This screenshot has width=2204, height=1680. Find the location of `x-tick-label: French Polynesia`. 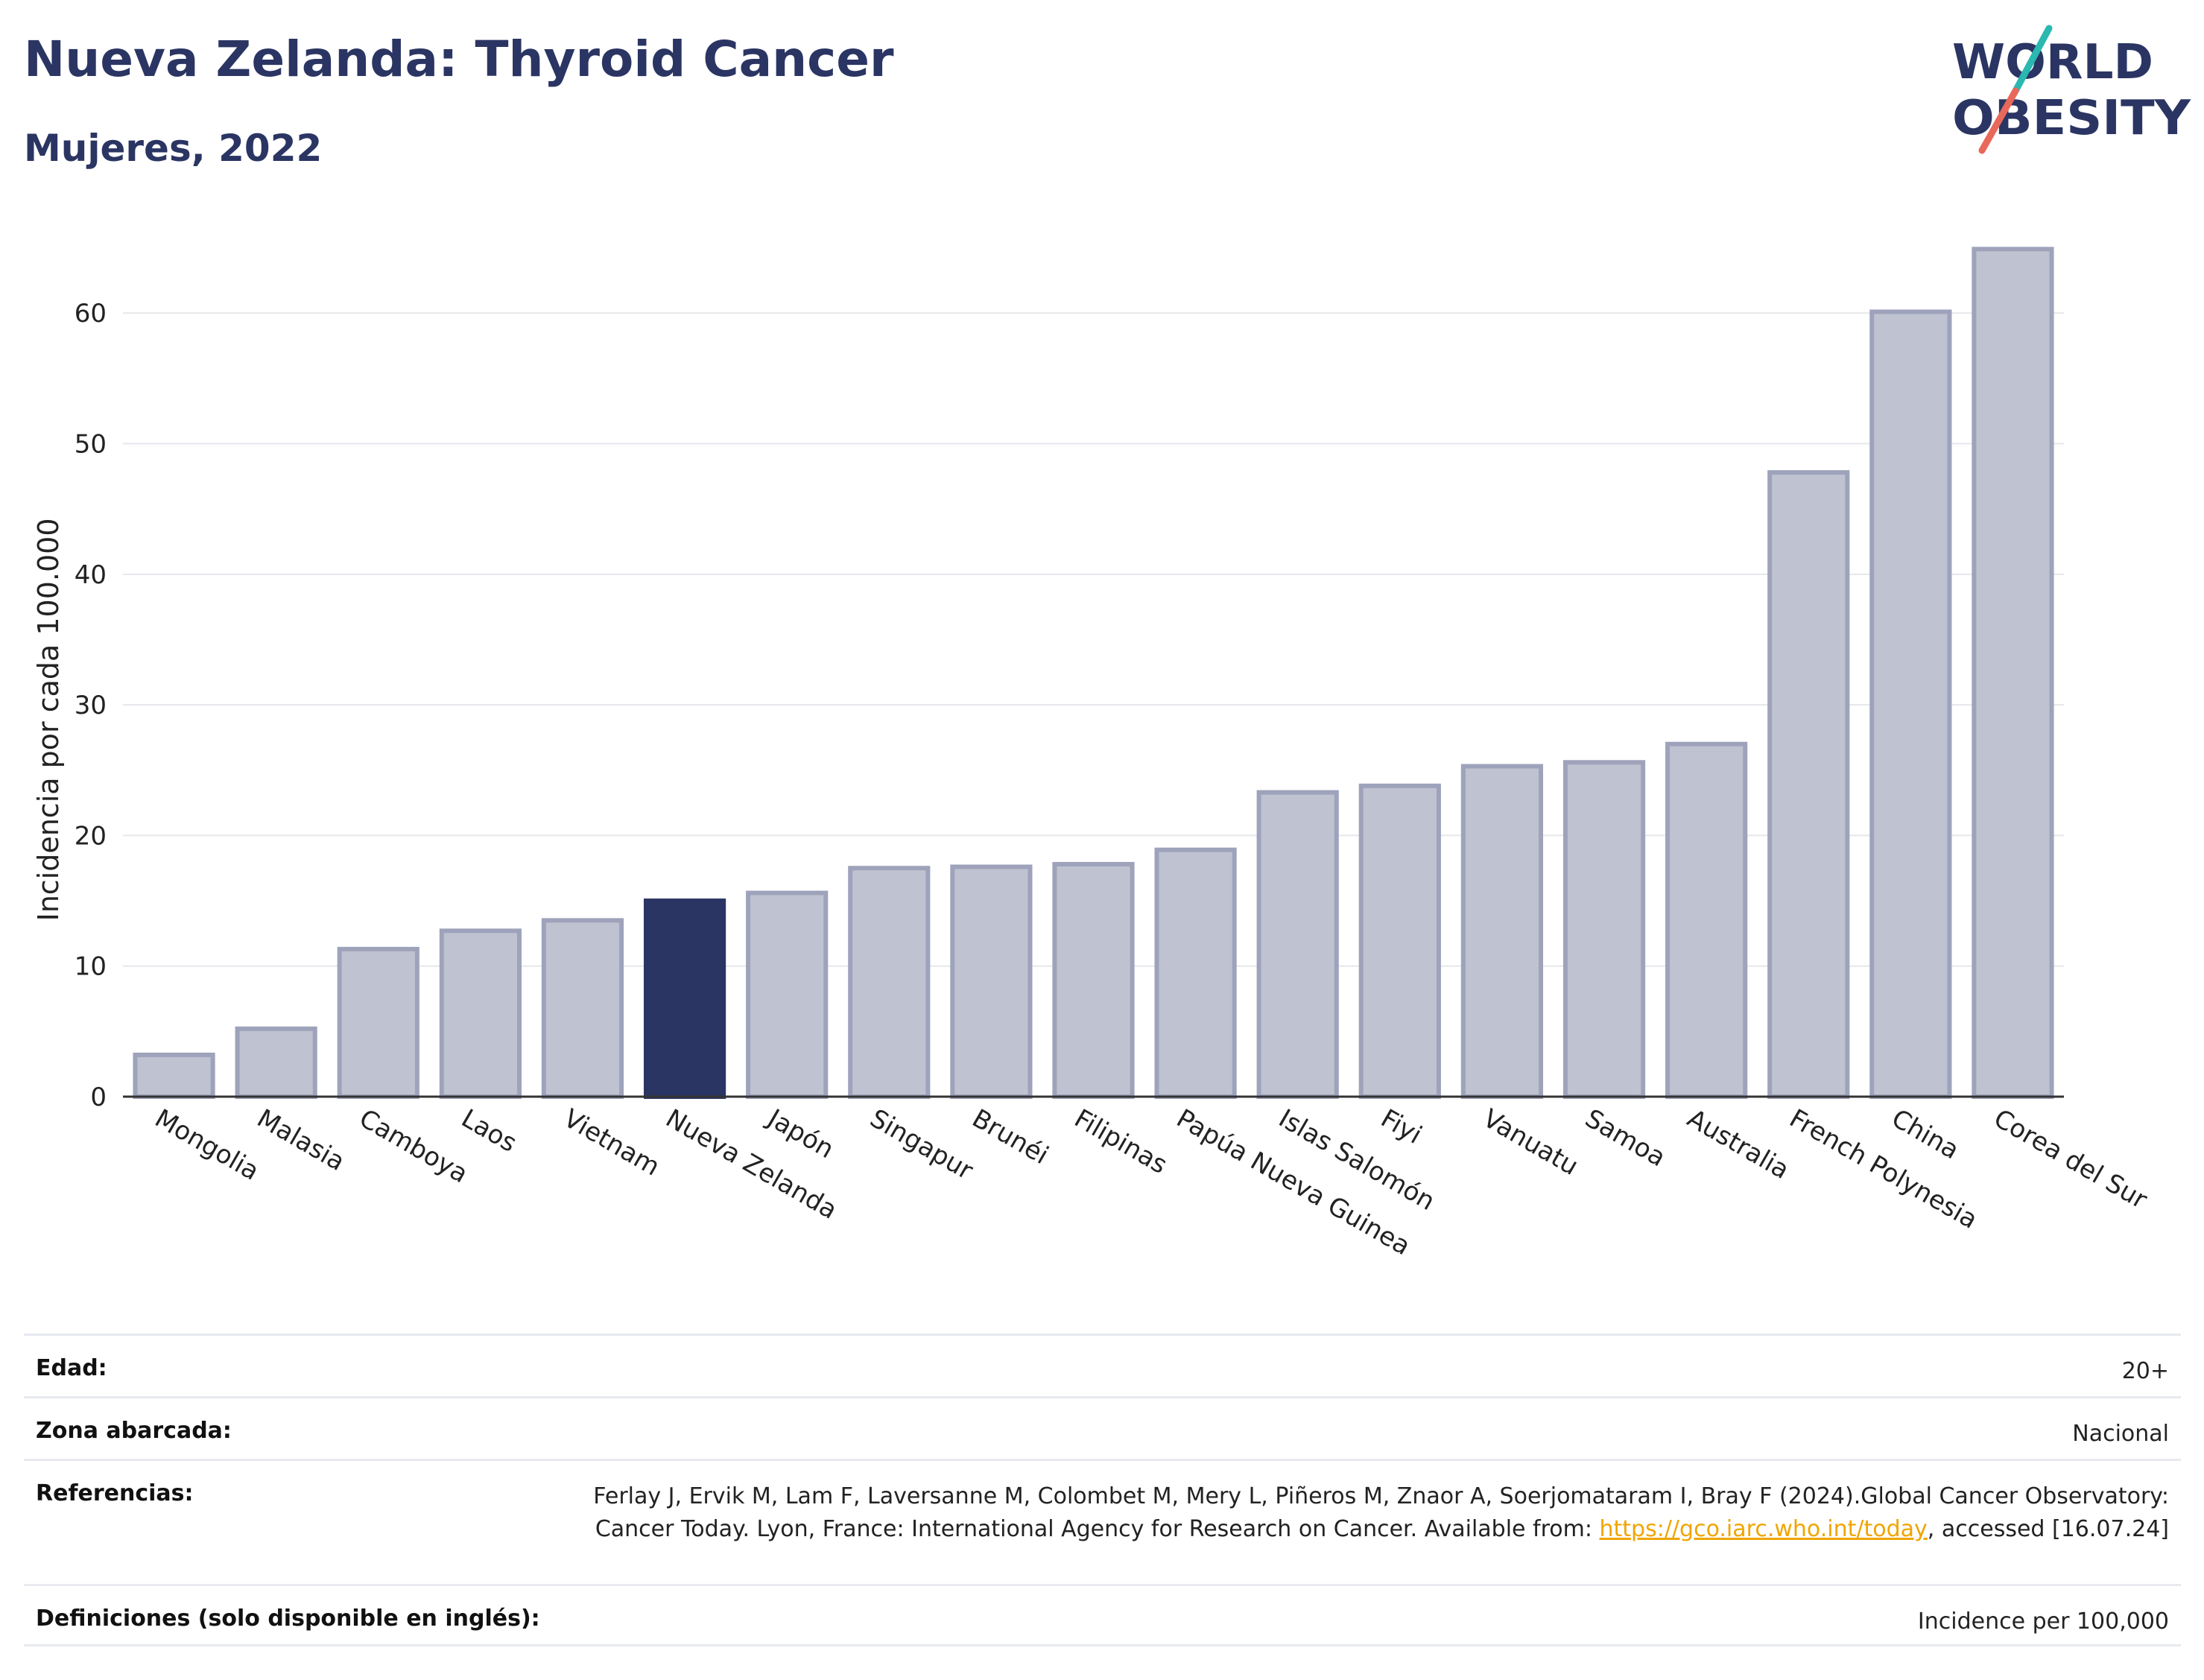

x-tick-label: French Polynesia is located at coordinates (1884, 1169).